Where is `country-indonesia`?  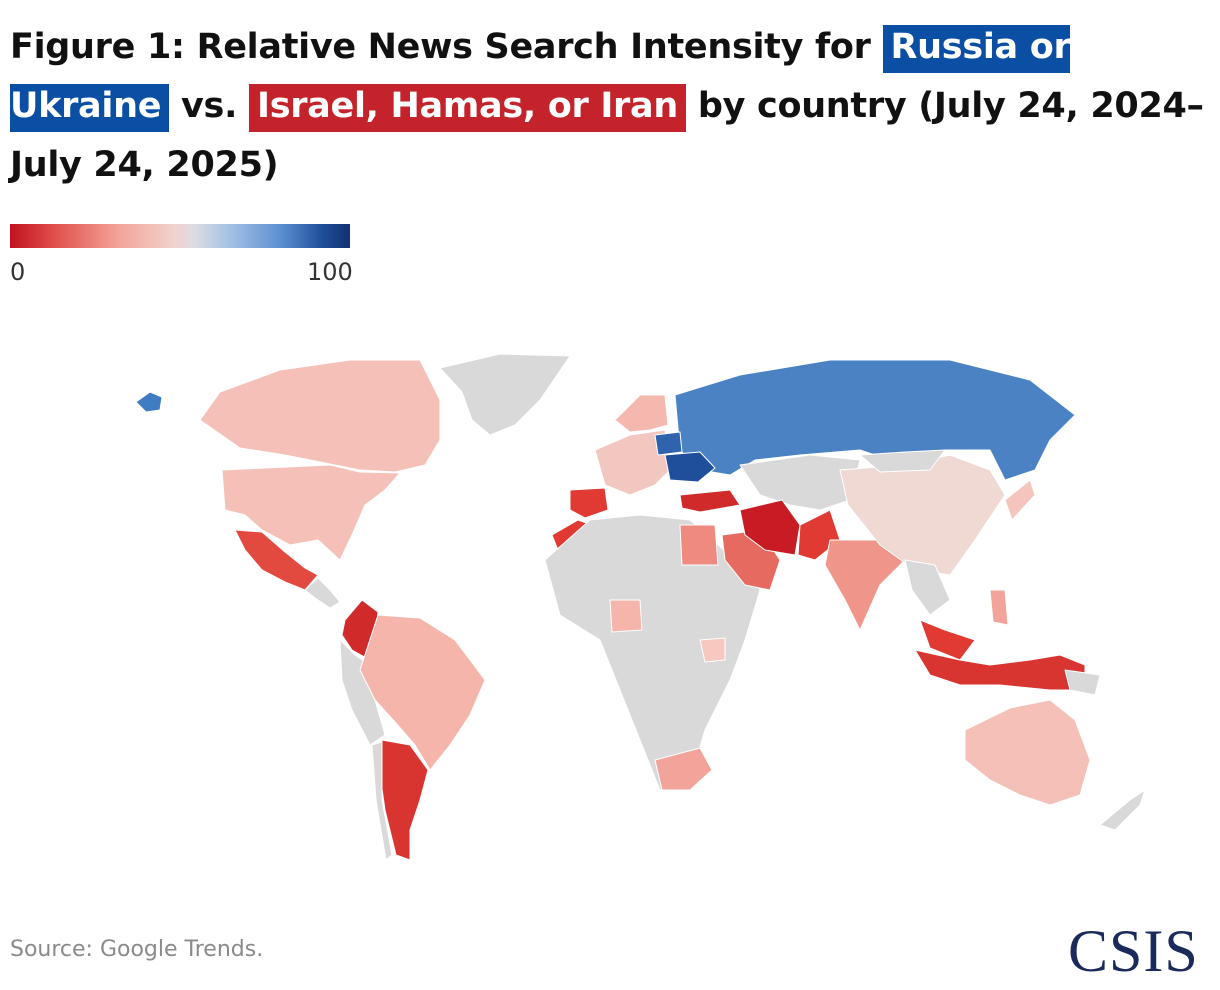
country-indonesia is located at coordinates (1000, 670).